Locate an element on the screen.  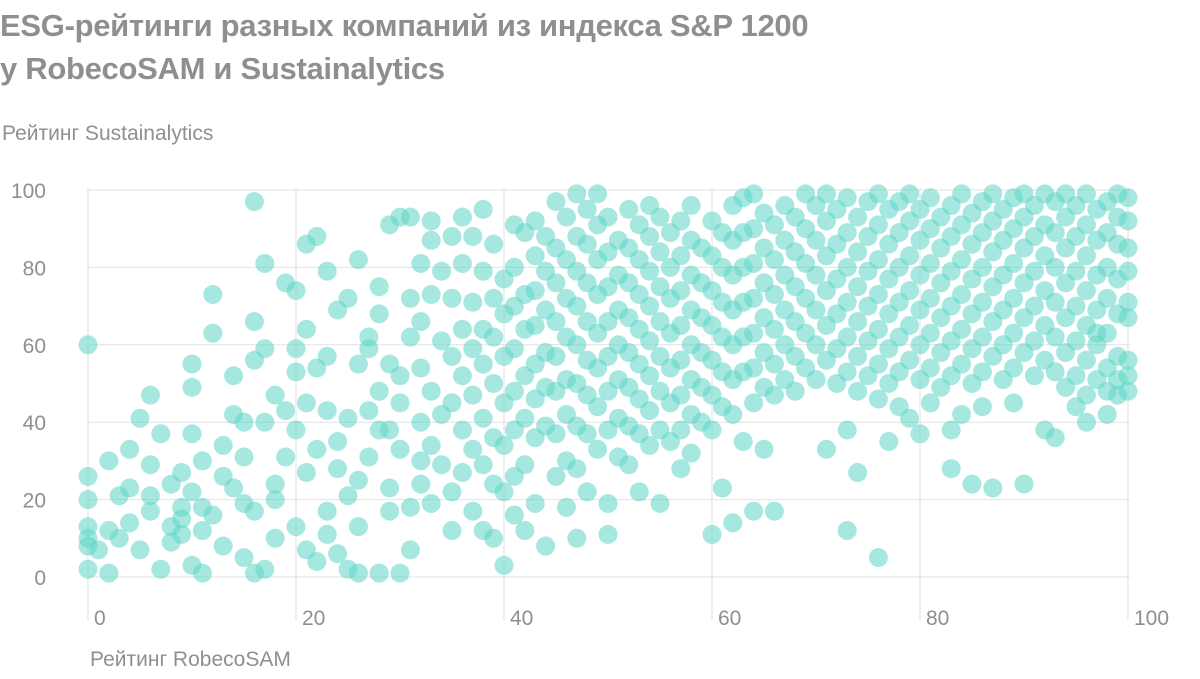
chart-title-line-2: у RobecoSAM и Sustainalytics is located at coordinates (222, 68).